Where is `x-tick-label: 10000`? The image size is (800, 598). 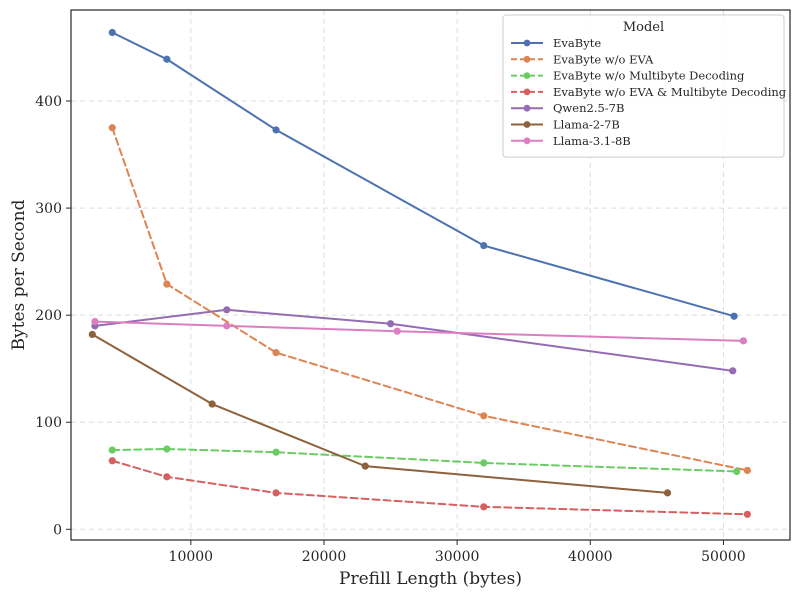 x-tick-label: 10000 is located at coordinates (191, 557).